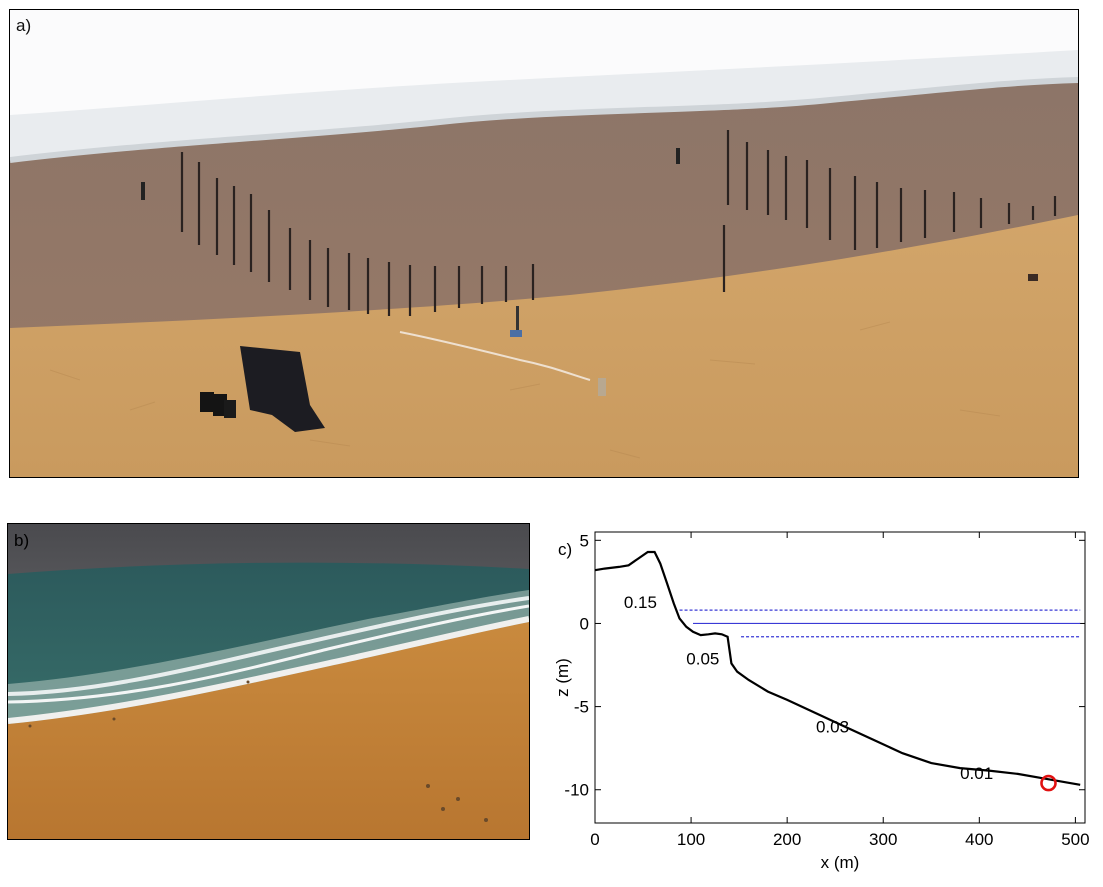 The image size is (1103, 887). I want to click on panel-label-b: b), so click(22, 540).